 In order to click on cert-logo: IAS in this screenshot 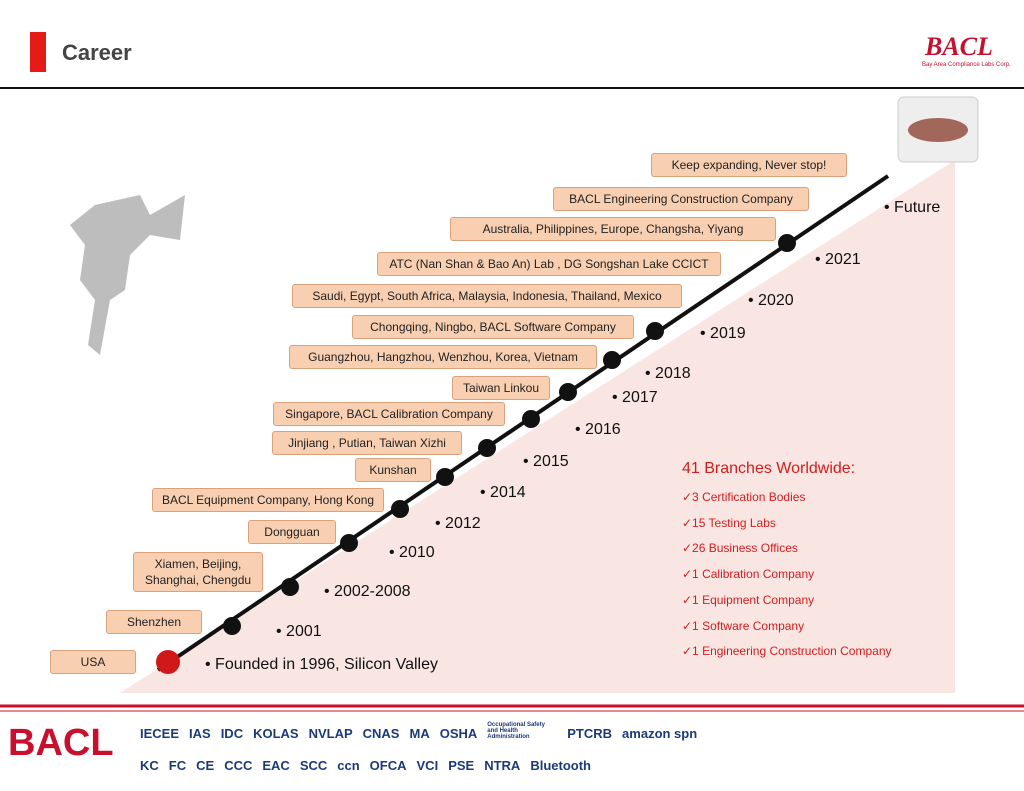, I will do `click(200, 733)`.